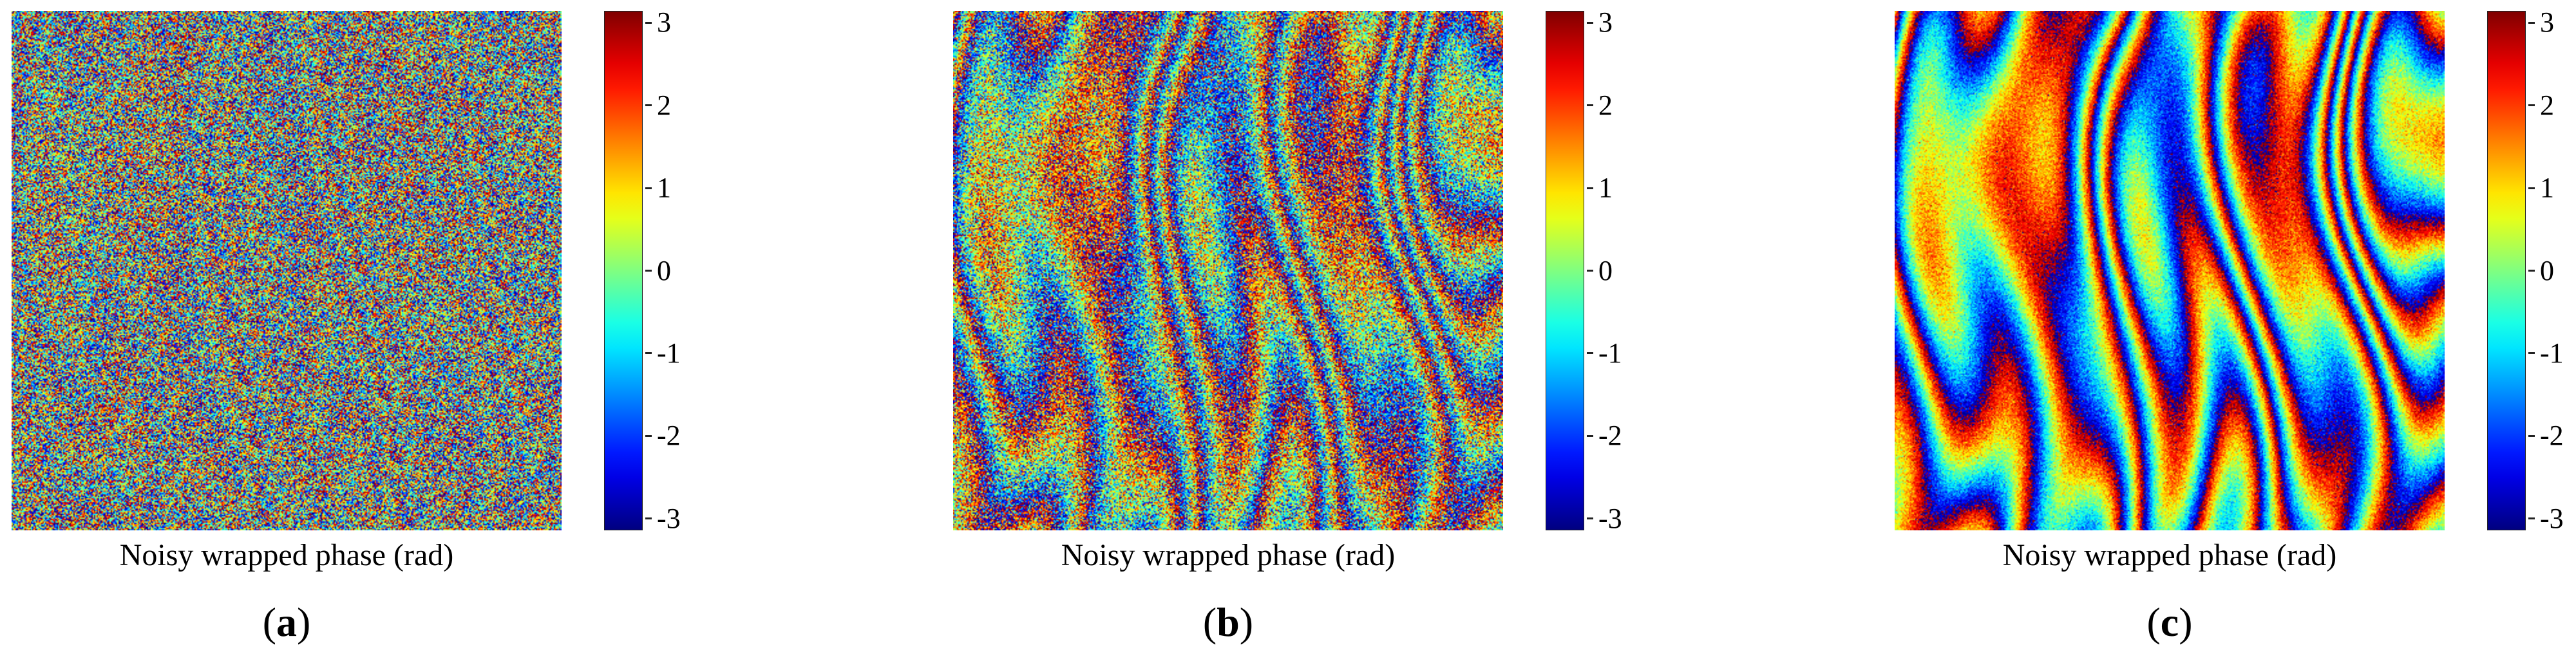 The height and width of the screenshot is (661, 2576). I want to click on colorbar-b, so click(1565, 270).